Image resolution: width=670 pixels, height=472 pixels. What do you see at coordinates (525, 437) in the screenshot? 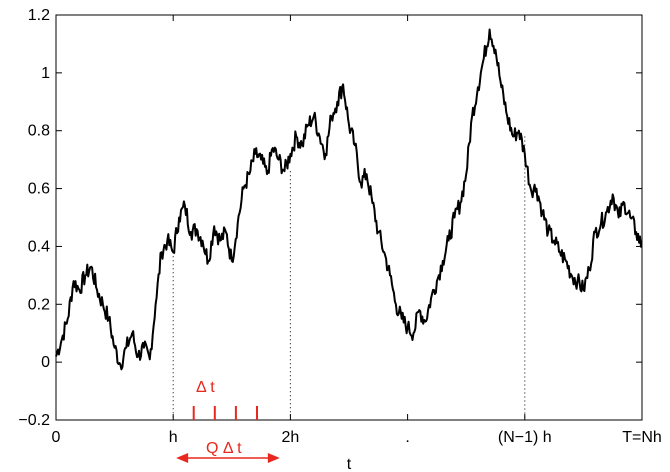
I see `x-tick-label: (N−1) h` at bounding box center [525, 437].